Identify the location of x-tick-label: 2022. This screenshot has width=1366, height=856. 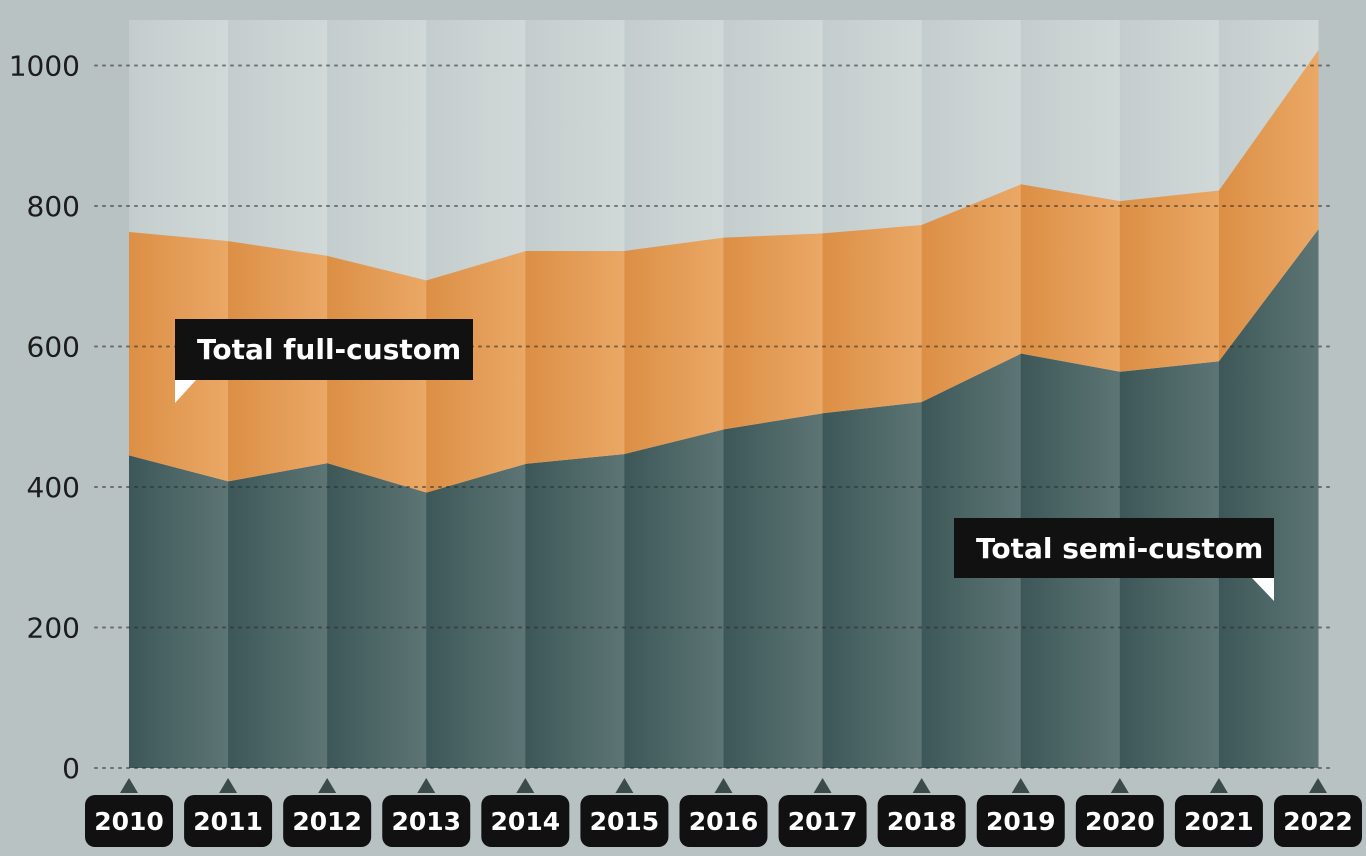
(1318, 821).